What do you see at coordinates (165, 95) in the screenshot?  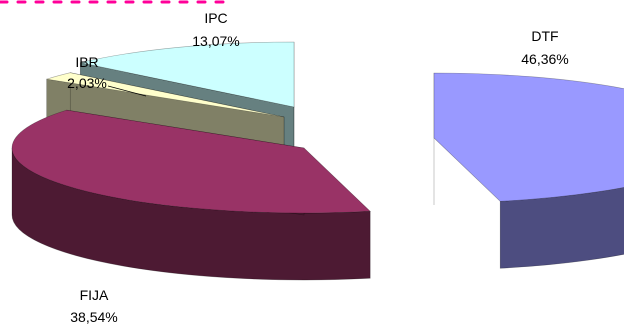 I see `slice-top-ibr` at bounding box center [165, 95].